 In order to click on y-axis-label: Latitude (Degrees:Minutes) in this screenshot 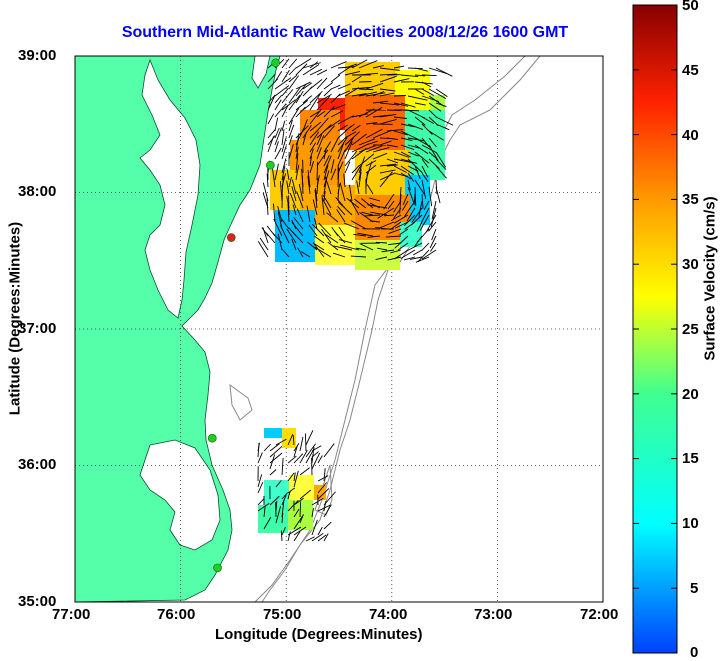, I will do `click(15, 319)`.